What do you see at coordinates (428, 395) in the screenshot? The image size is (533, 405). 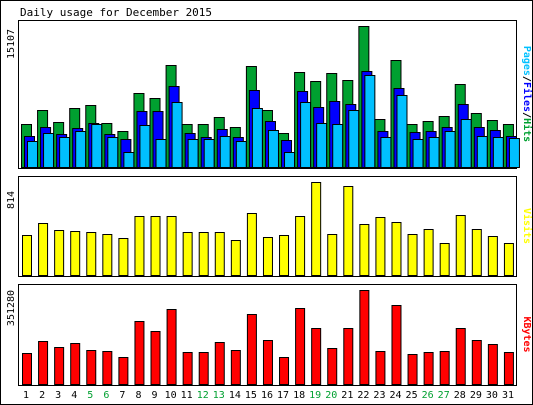 I see `x-tick-label-day: 26` at bounding box center [428, 395].